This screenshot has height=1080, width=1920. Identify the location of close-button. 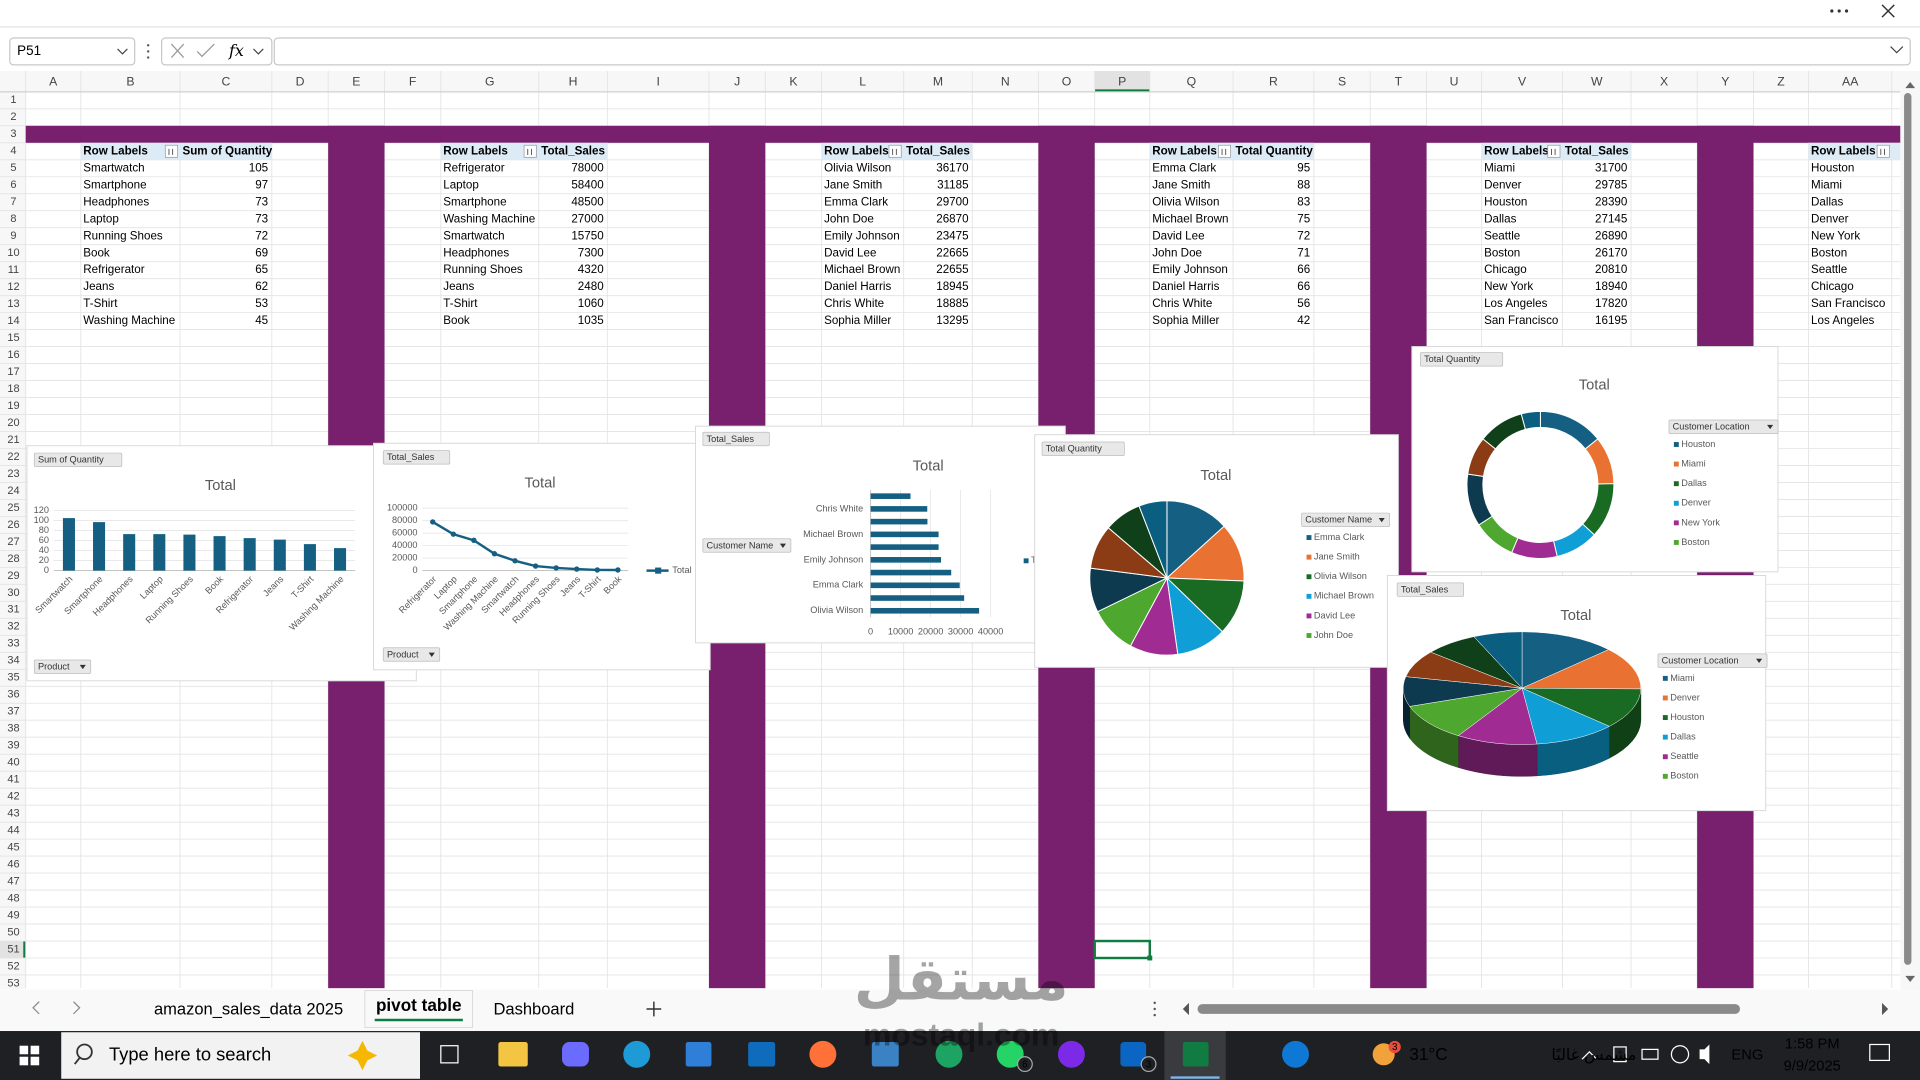
(1888, 11).